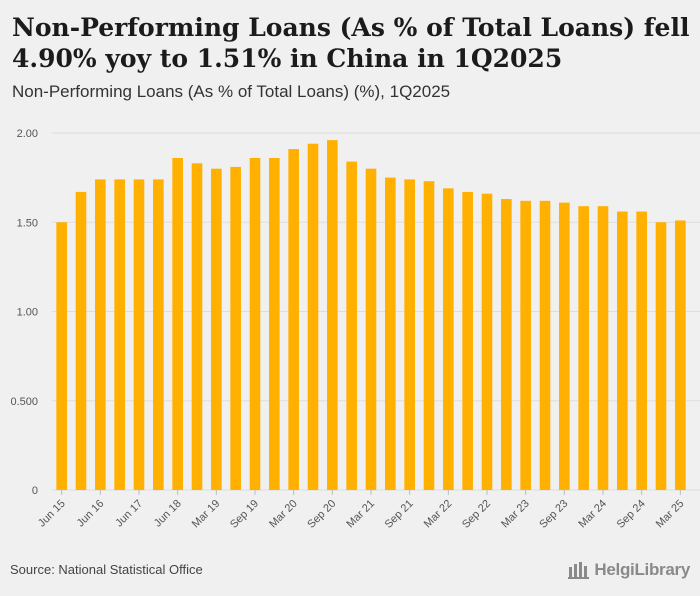 The height and width of the screenshot is (596, 700). I want to click on x-tick-label: Mar 24, so click(592, 514).